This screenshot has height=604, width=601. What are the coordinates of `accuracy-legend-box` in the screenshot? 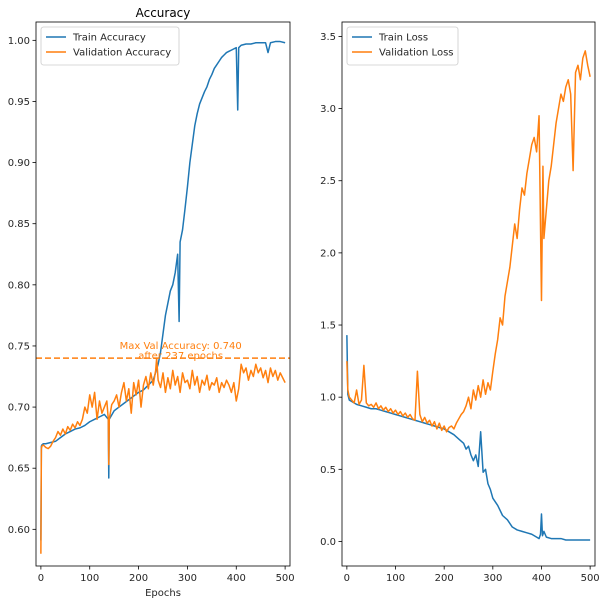 It's located at (110, 46).